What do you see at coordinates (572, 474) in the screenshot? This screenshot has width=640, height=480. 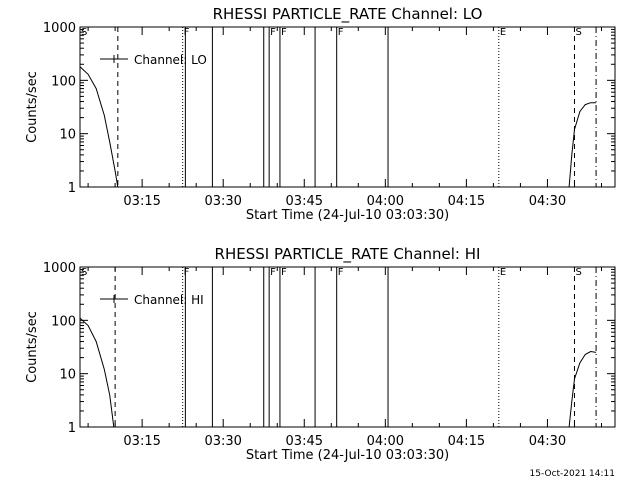 I see `date-stamp: 15-Oct-2021 14:11` at bounding box center [572, 474].